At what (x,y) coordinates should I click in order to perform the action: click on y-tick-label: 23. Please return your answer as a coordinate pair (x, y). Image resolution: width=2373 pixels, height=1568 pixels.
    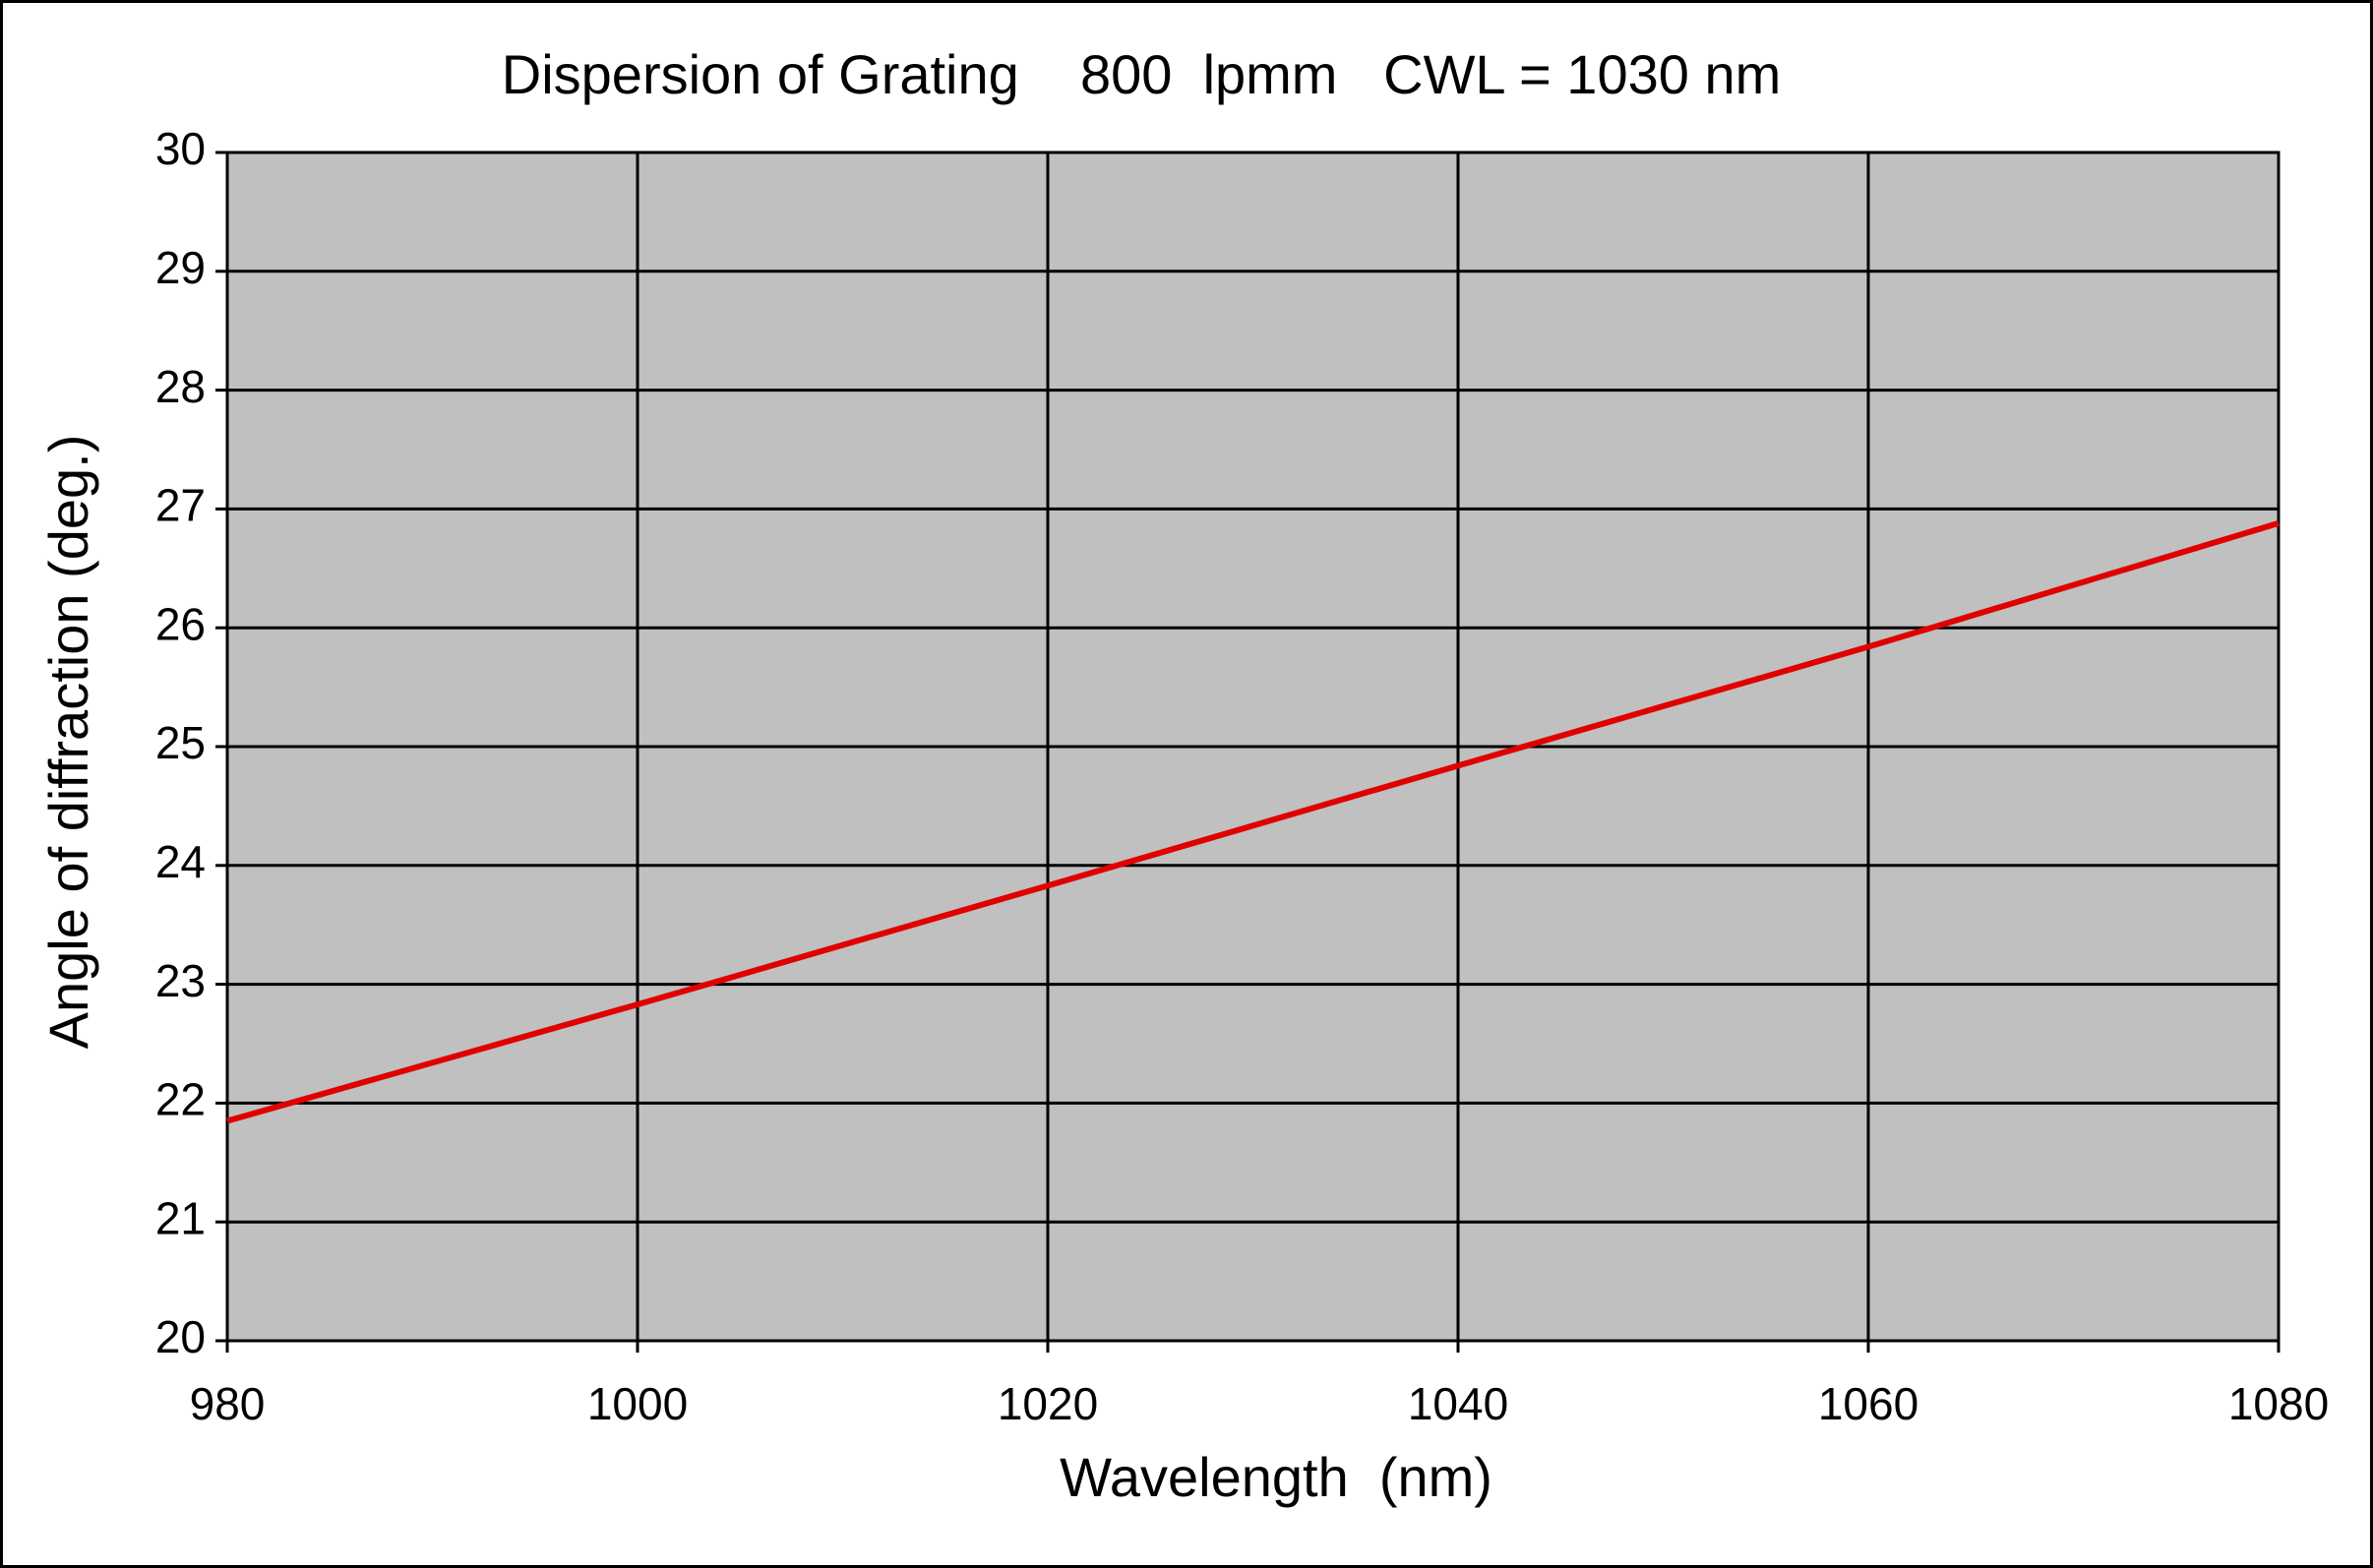
    Looking at the image, I should click on (181, 980).